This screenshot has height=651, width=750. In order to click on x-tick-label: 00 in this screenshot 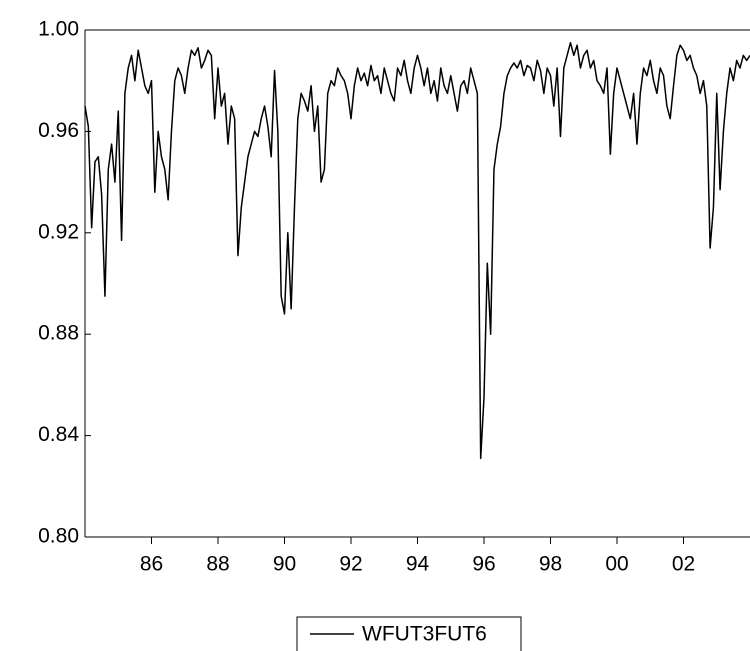, I will do `click(616, 564)`.